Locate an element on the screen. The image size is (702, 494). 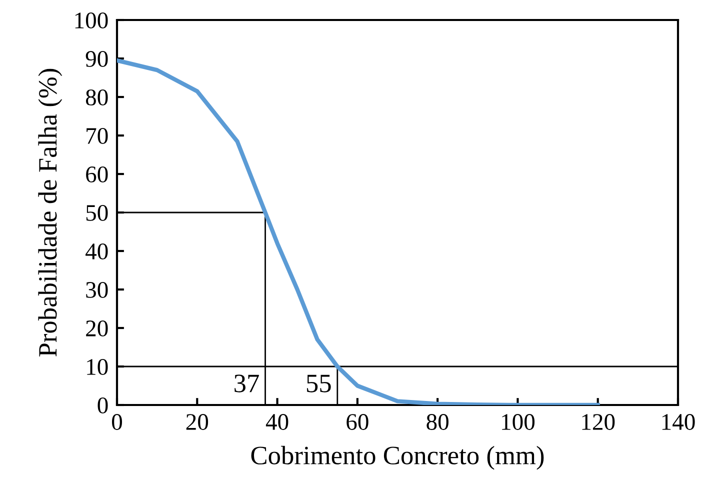
x-tick-label: 20 is located at coordinates (197, 422).